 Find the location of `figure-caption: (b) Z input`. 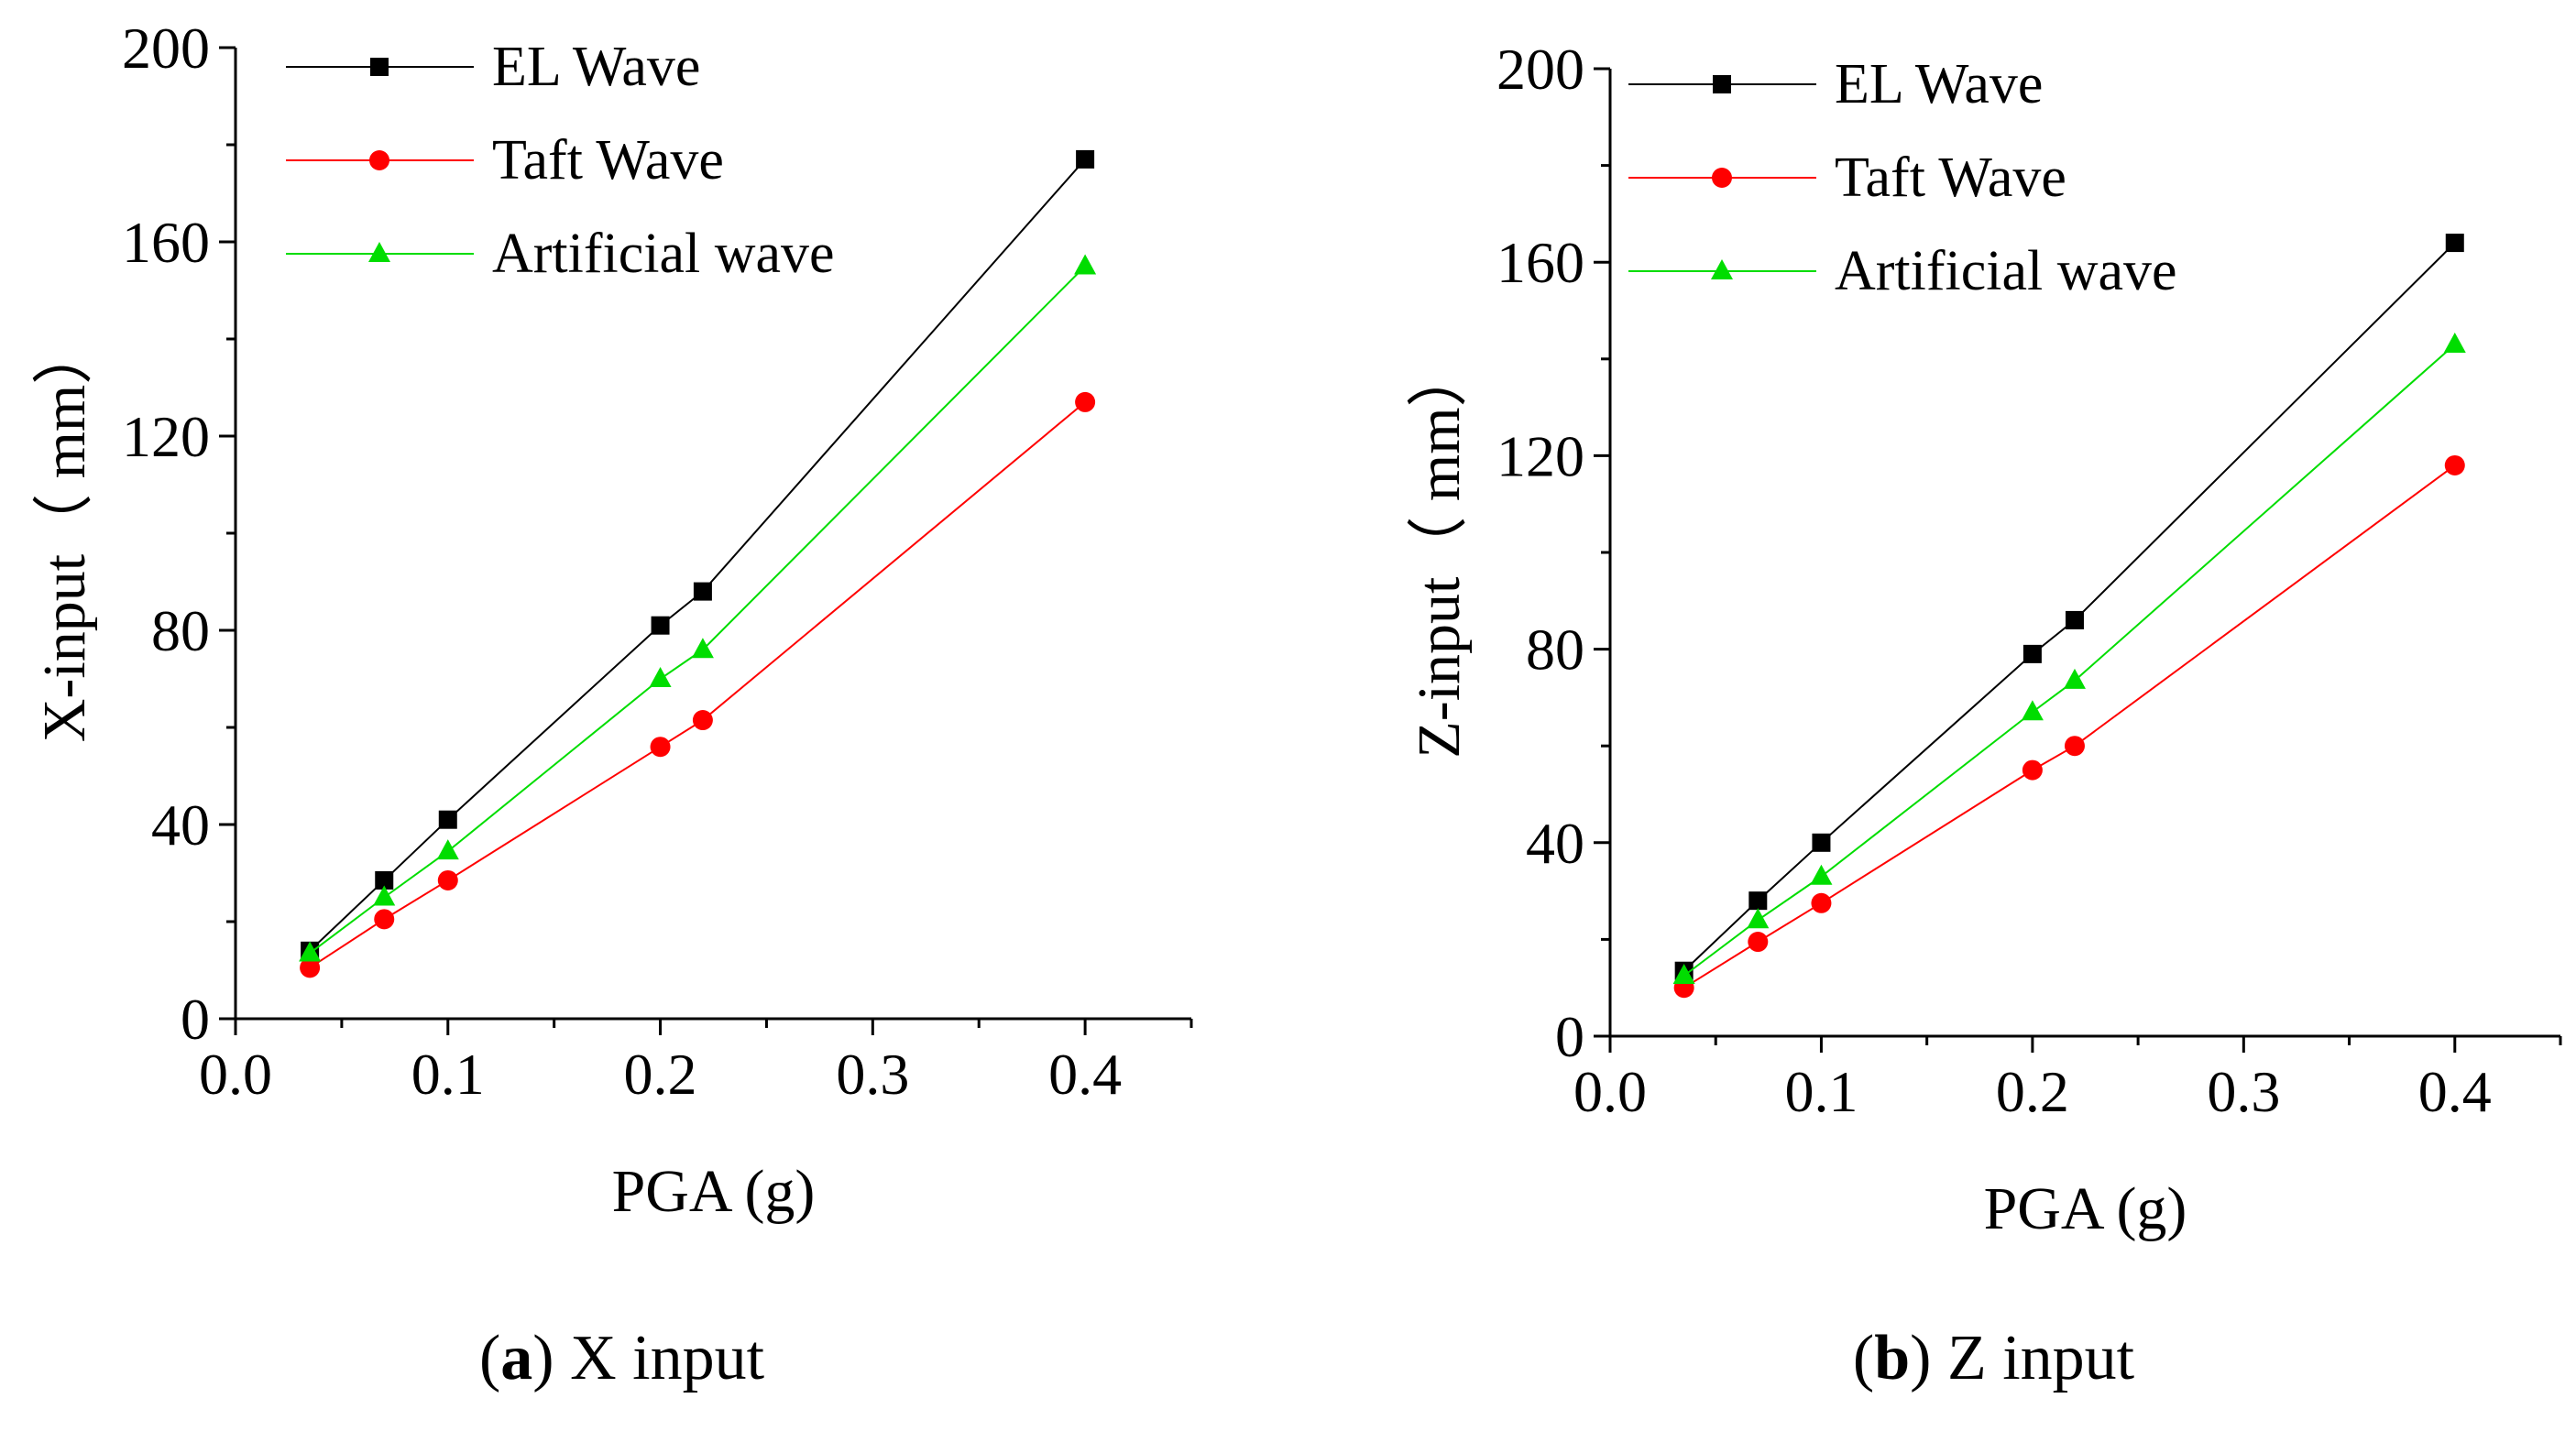

figure-caption: (b) Z input is located at coordinates (1994, 1358).